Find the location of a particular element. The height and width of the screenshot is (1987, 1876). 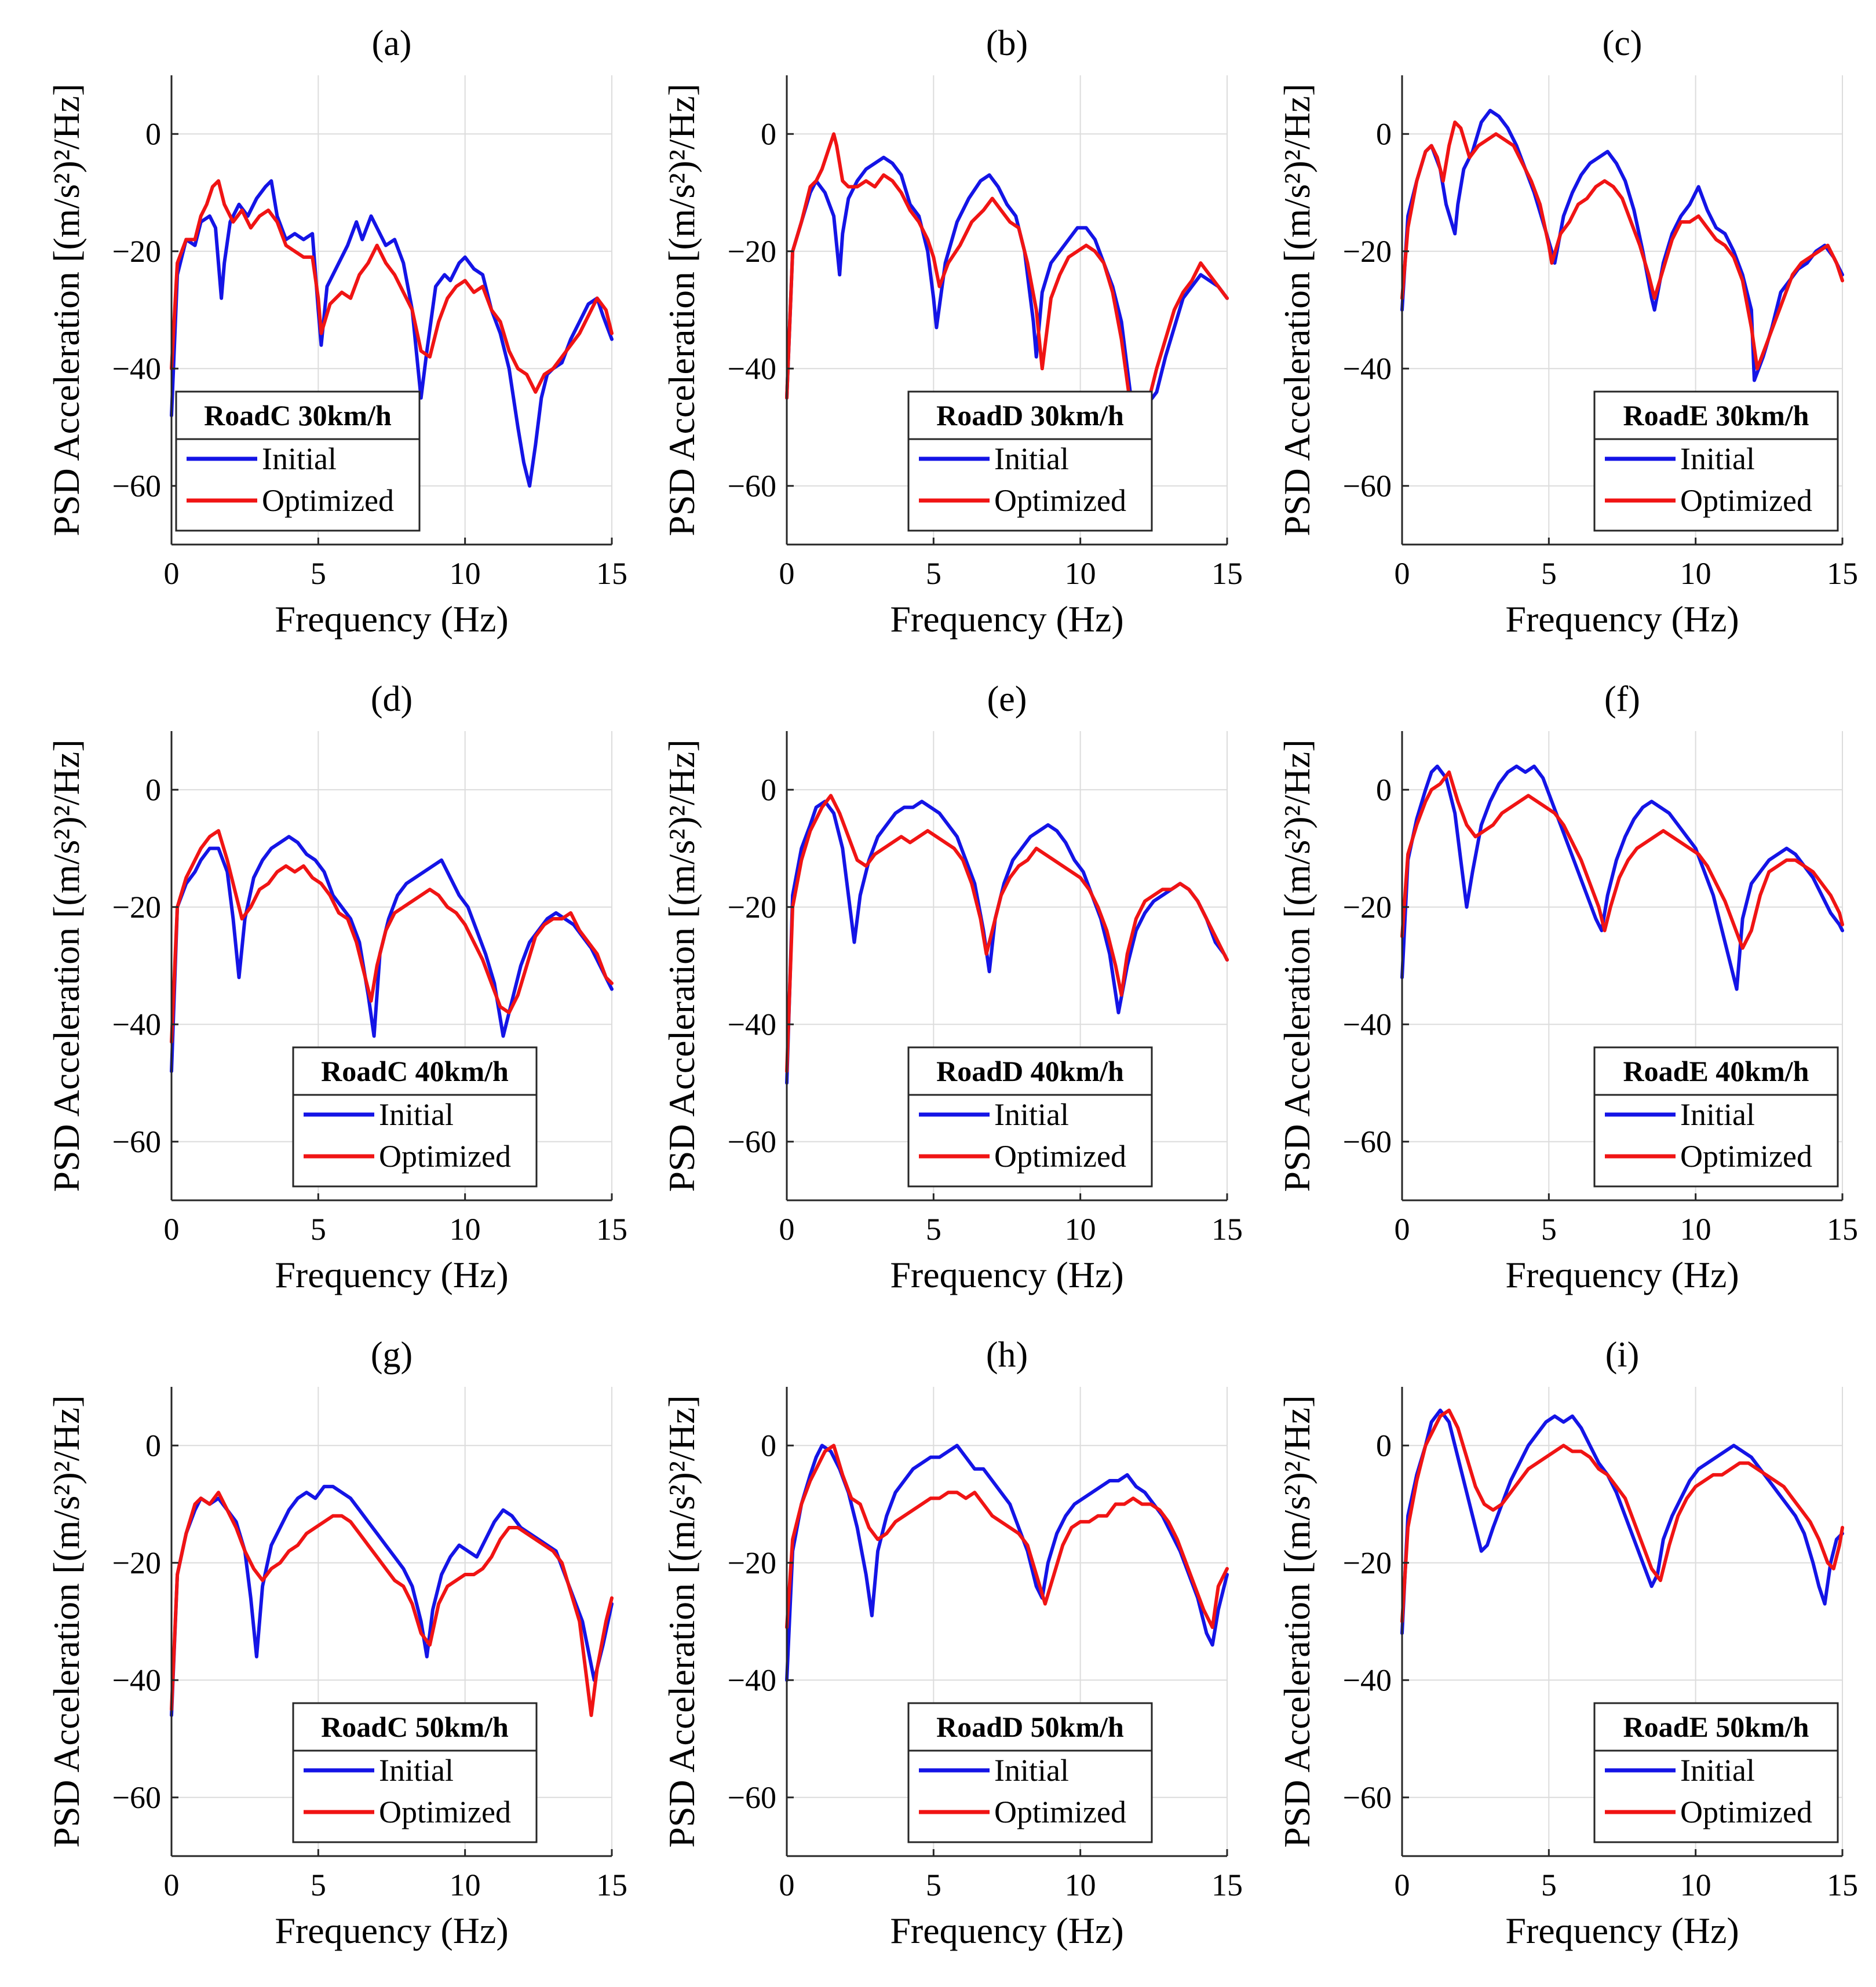

panel-label: (h) is located at coordinates (1007, 1355).